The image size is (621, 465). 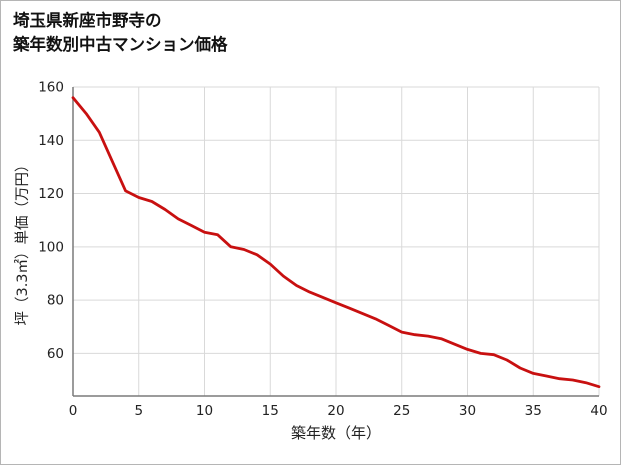 What do you see at coordinates (204, 411) in the screenshot?
I see `x-tick-label: 10` at bounding box center [204, 411].